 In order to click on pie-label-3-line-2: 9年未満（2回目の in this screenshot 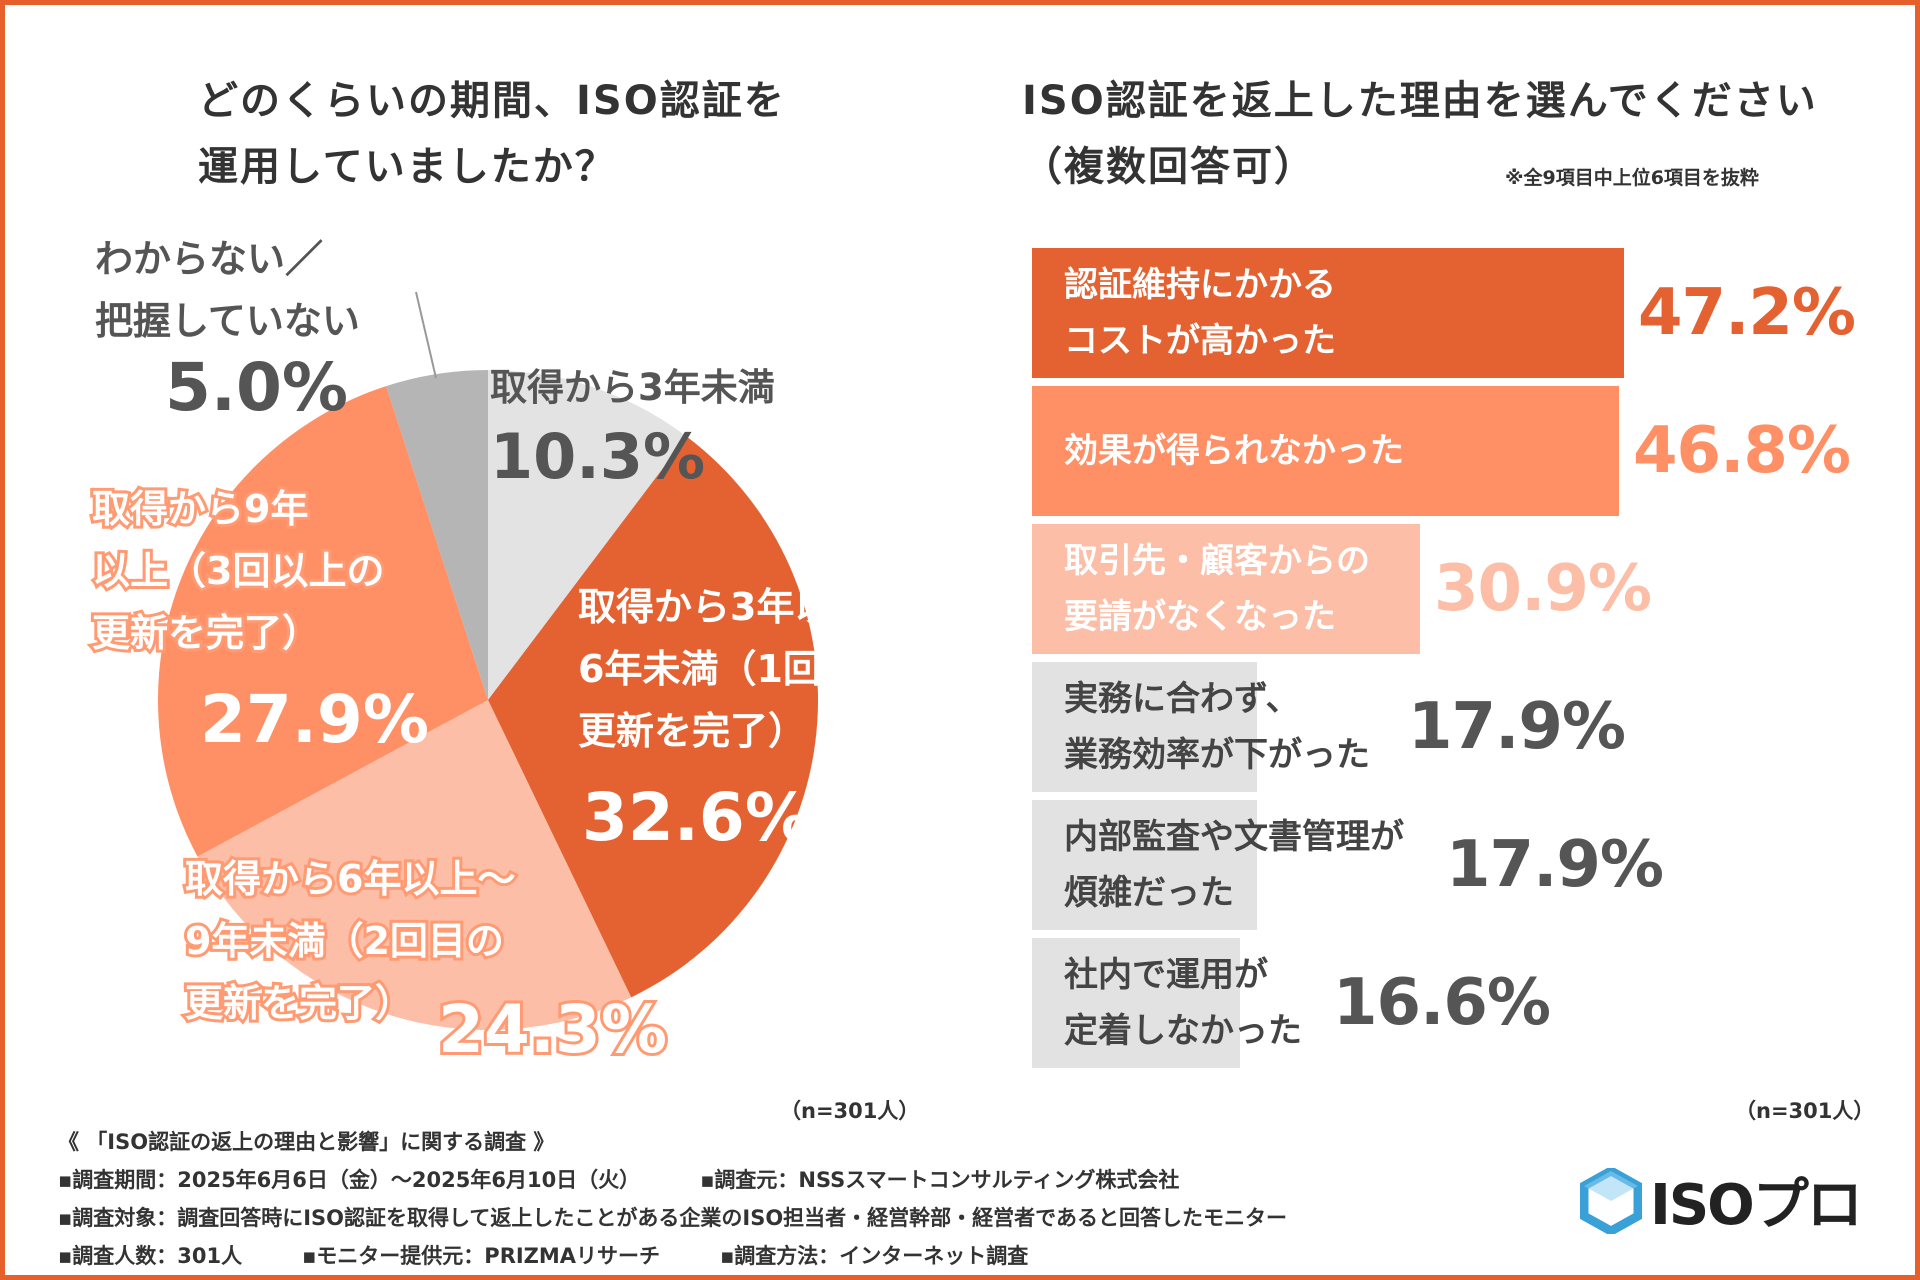, I will do `click(344, 941)`.